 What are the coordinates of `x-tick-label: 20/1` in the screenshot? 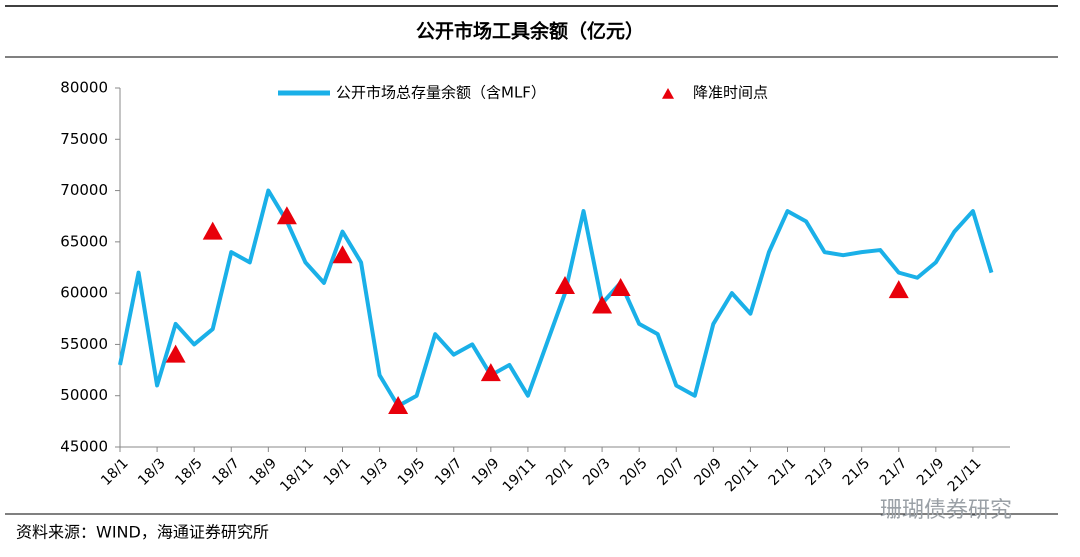 It's located at (560, 472).